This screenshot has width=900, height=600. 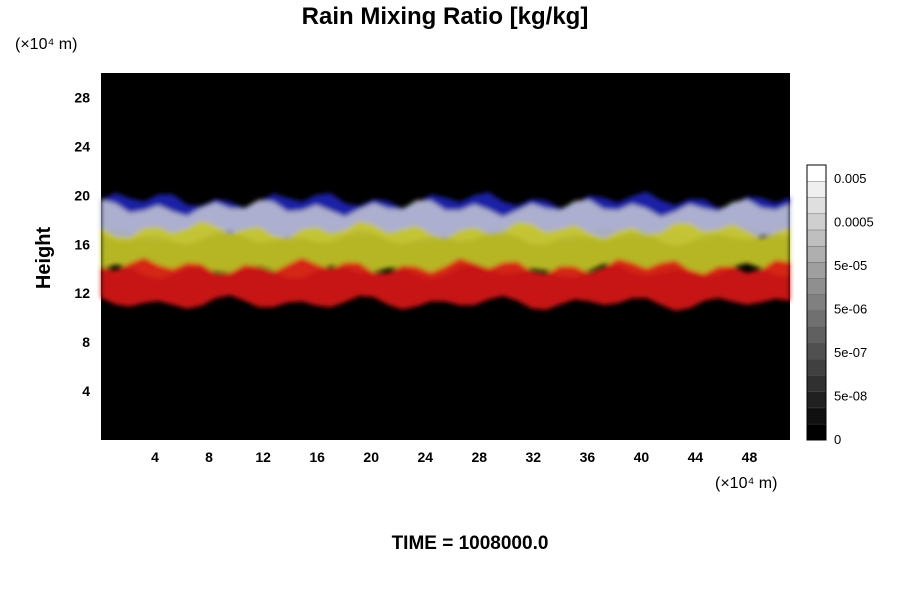 What do you see at coordinates (263, 457) in the screenshot?
I see `x-tick-label: 12` at bounding box center [263, 457].